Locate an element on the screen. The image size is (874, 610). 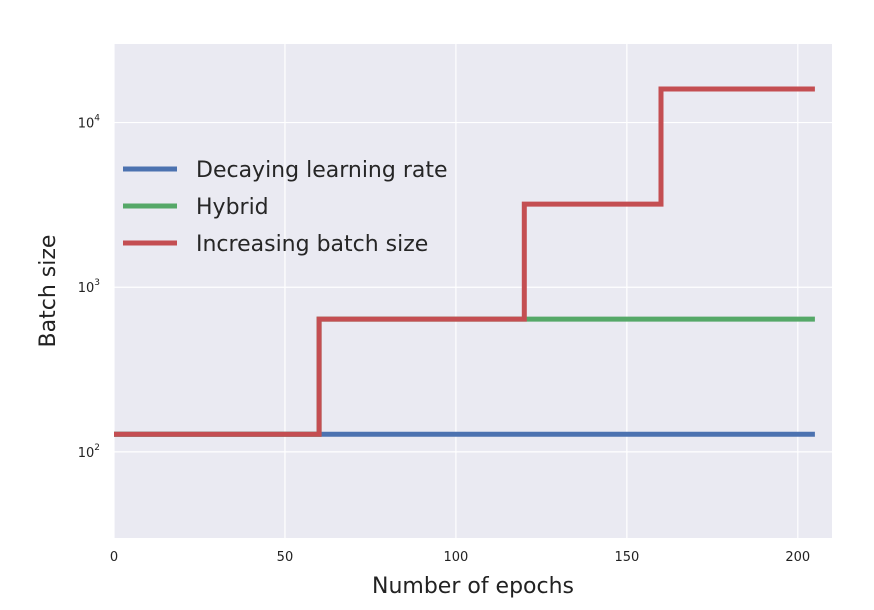
x-tick-label-0: 0 is located at coordinates (114, 557).